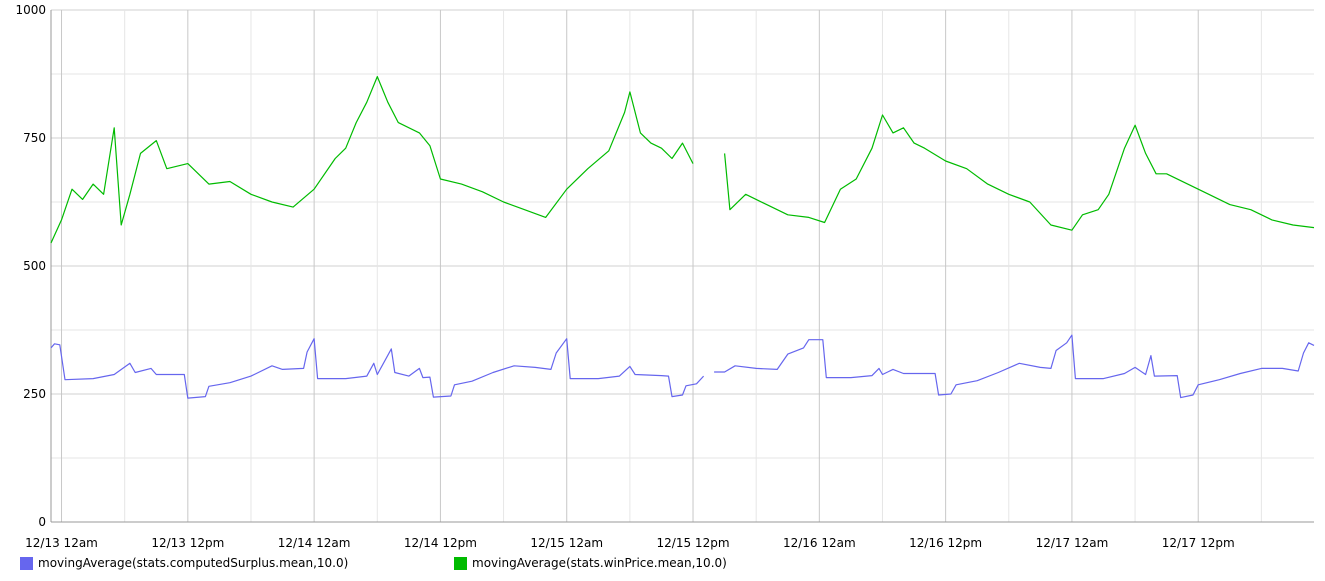 The width and height of the screenshot is (1325, 581). Describe the element at coordinates (61, 543) in the screenshot. I see `x-tick-label: 12/13 12am` at that location.